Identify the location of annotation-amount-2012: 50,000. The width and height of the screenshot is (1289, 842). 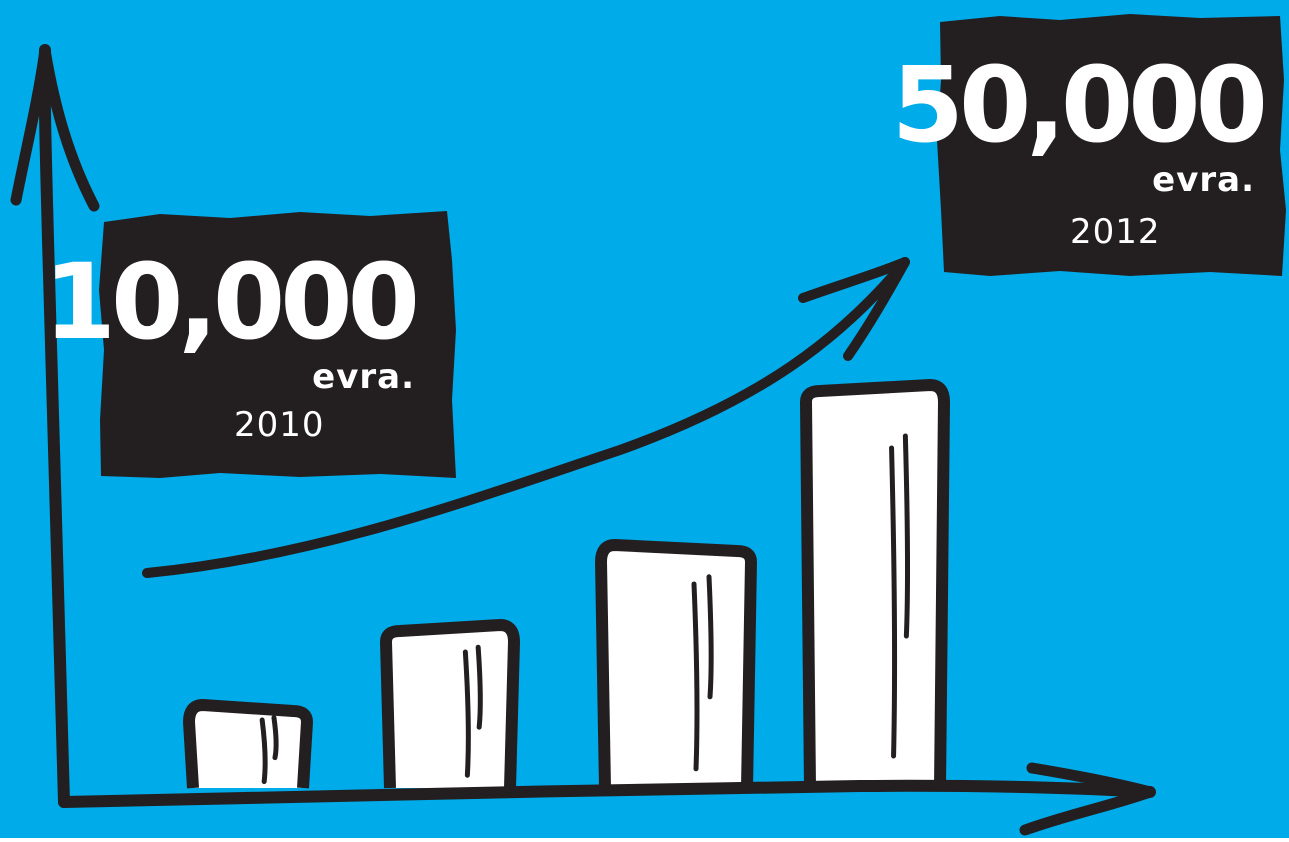
(1079, 105).